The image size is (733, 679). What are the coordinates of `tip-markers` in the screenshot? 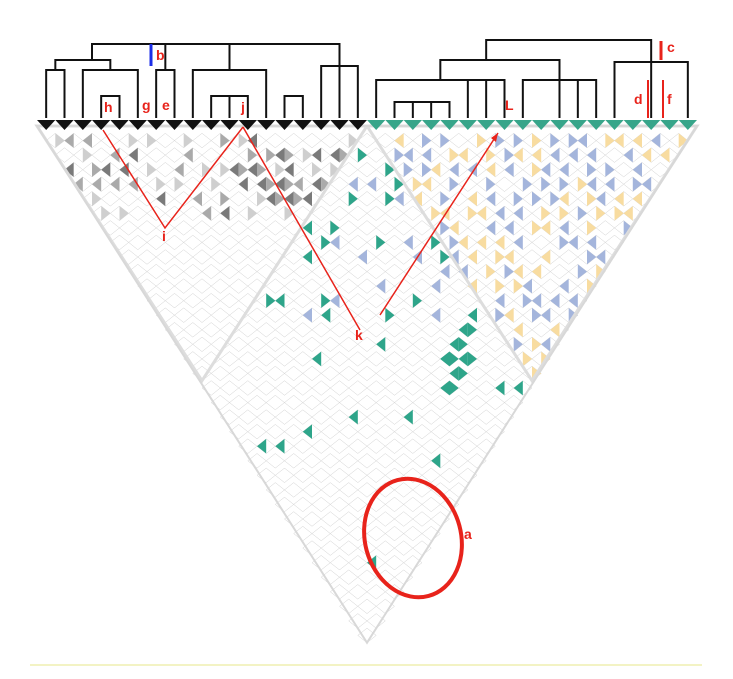 It's located at (367, 125).